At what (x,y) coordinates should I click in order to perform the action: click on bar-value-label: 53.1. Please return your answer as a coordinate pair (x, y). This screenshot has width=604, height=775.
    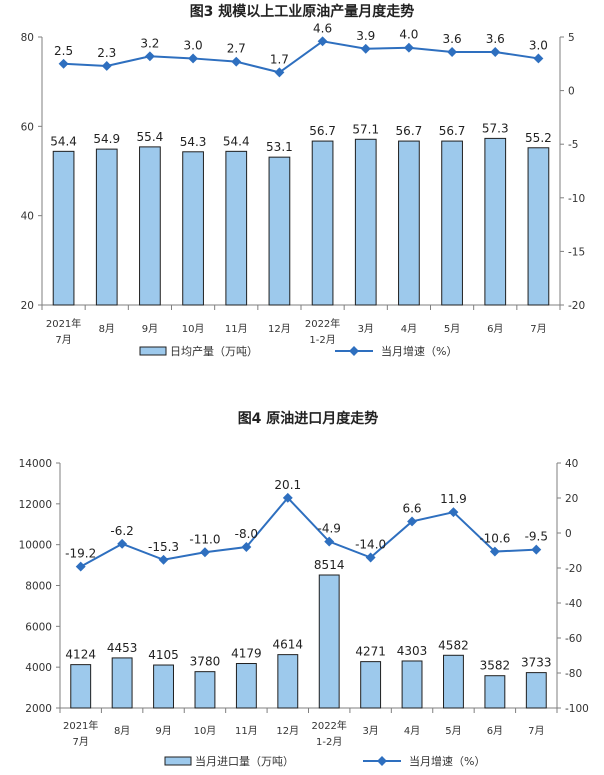
    Looking at the image, I should click on (279, 147).